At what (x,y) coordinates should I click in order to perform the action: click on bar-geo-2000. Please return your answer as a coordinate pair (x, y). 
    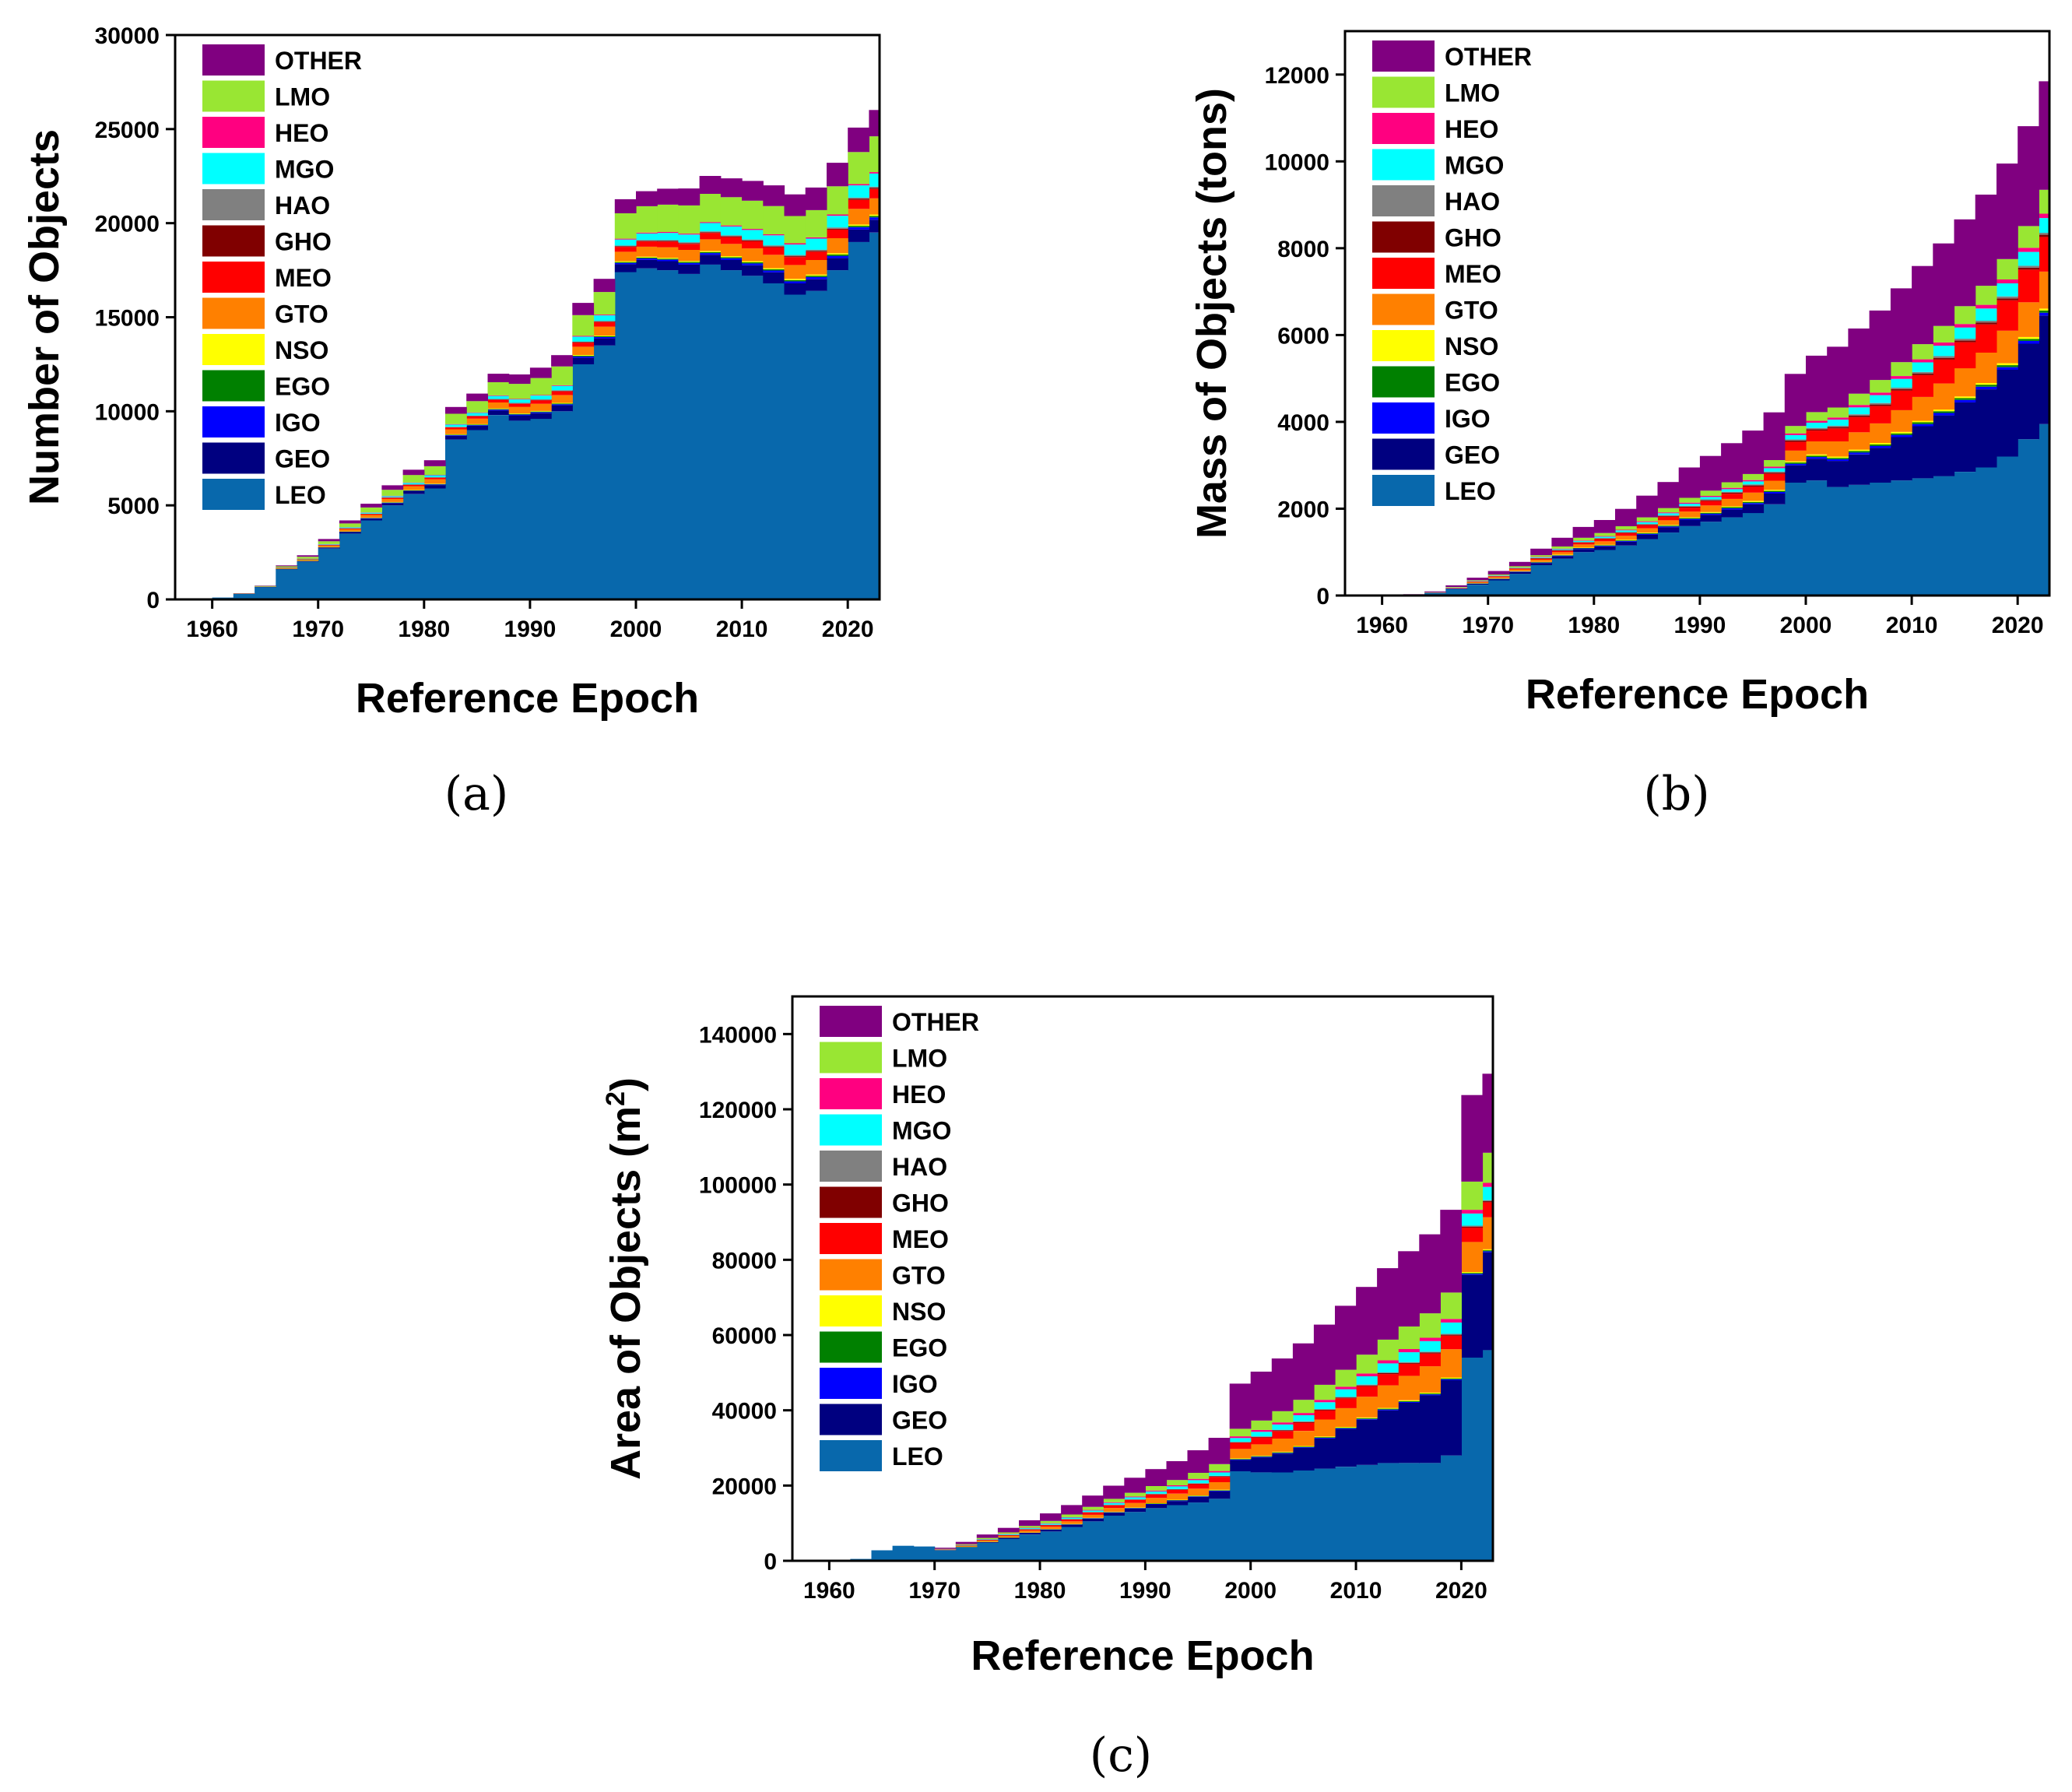
    Looking at the image, I should click on (1261, 1465).